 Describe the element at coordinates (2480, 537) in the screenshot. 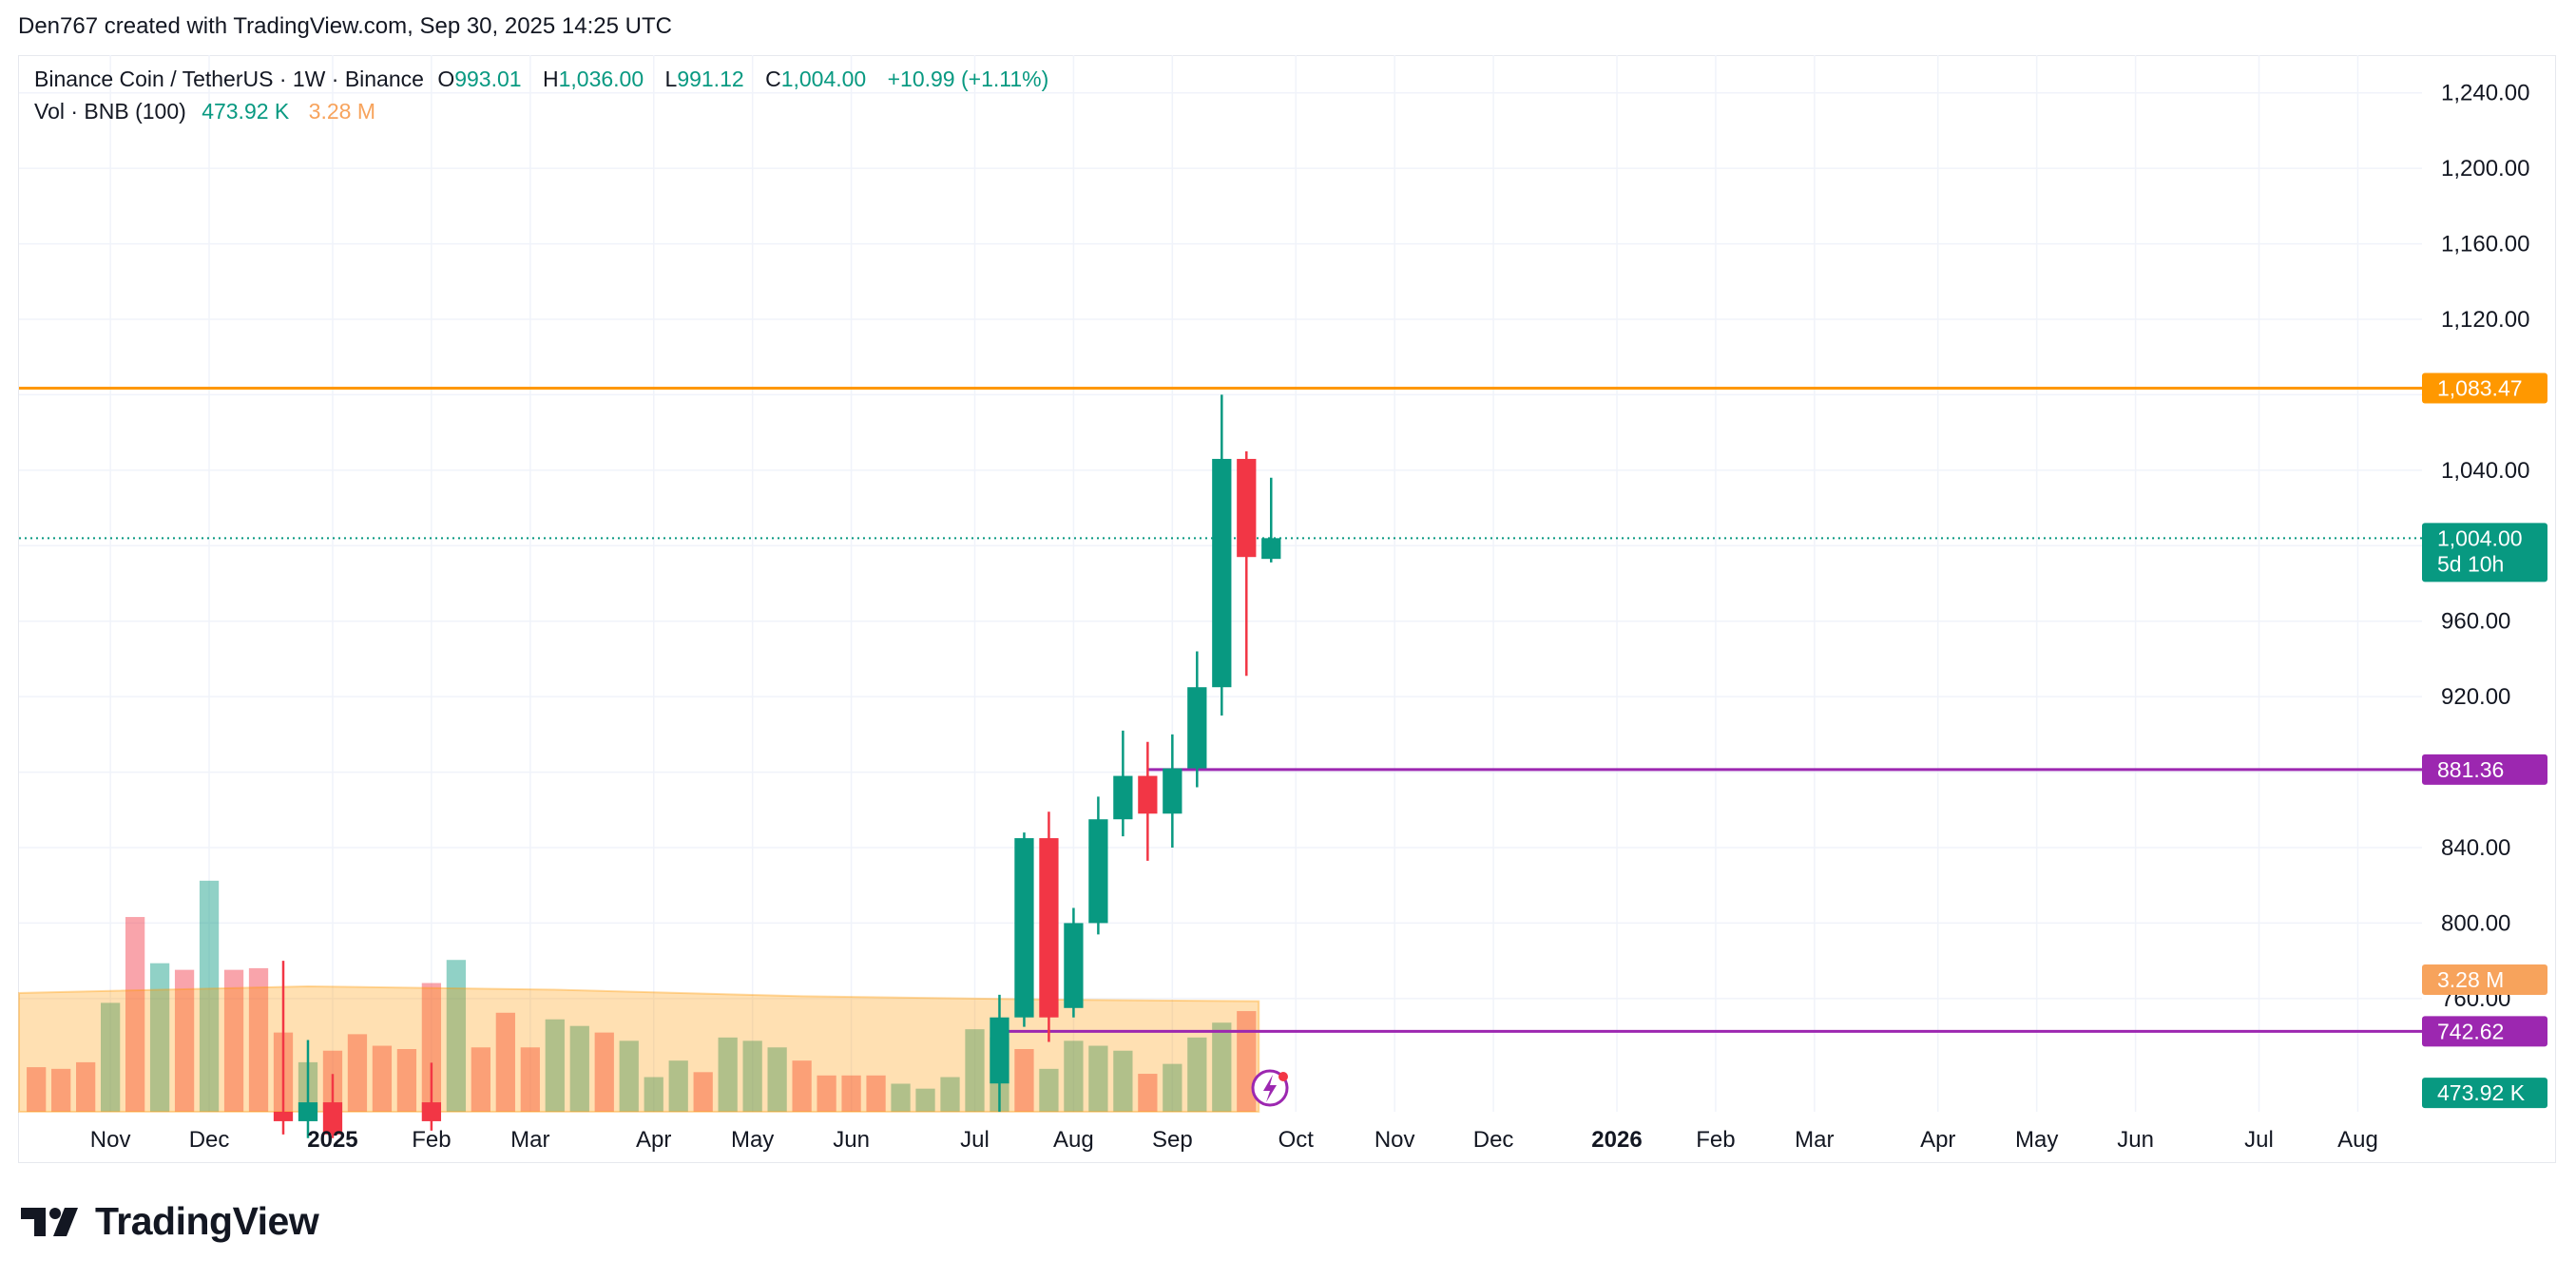

I see `last-price-tag-text: 1,004.00` at that location.